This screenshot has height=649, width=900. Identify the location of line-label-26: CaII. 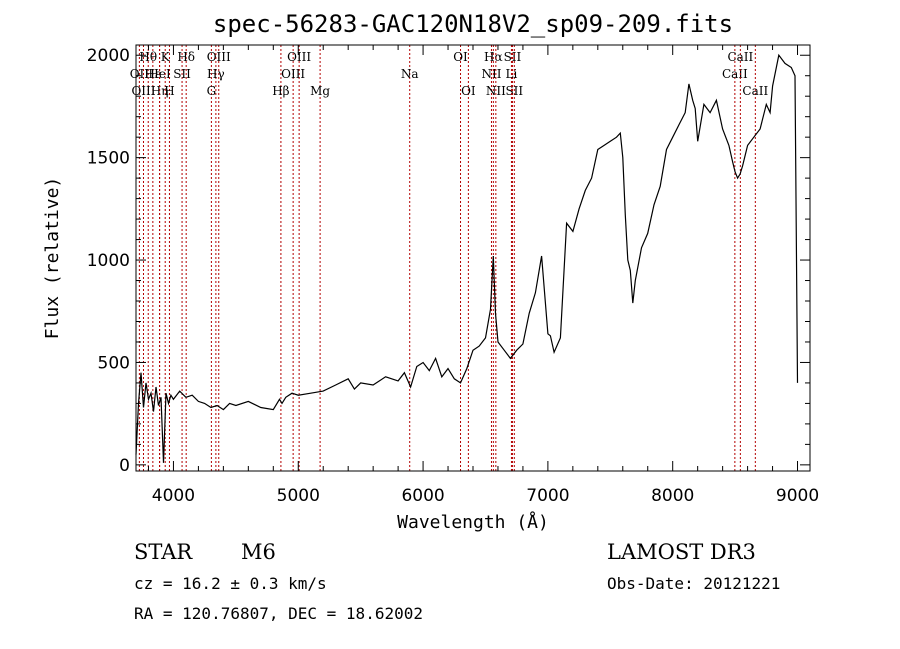
(735, 74).